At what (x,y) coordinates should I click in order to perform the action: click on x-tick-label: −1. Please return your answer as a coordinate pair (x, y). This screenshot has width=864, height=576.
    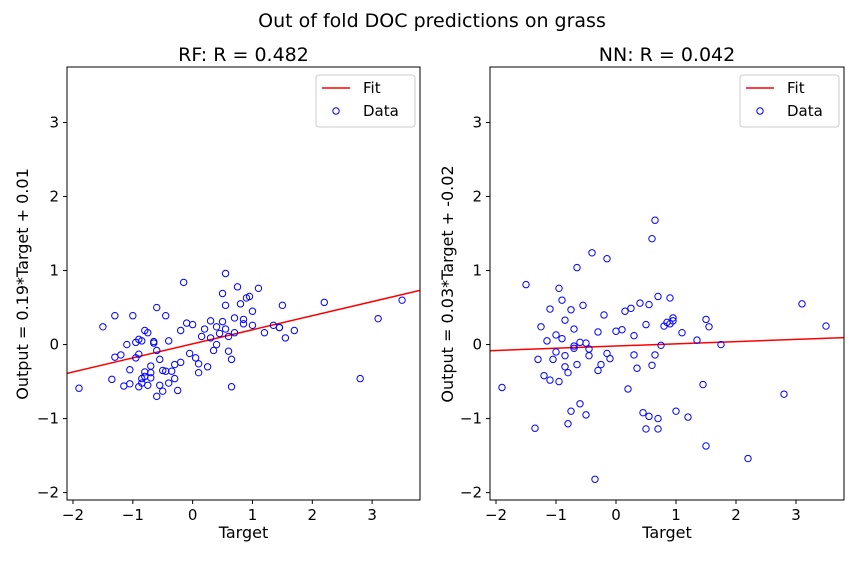
    Looking at the image, I should click on (556, 515).